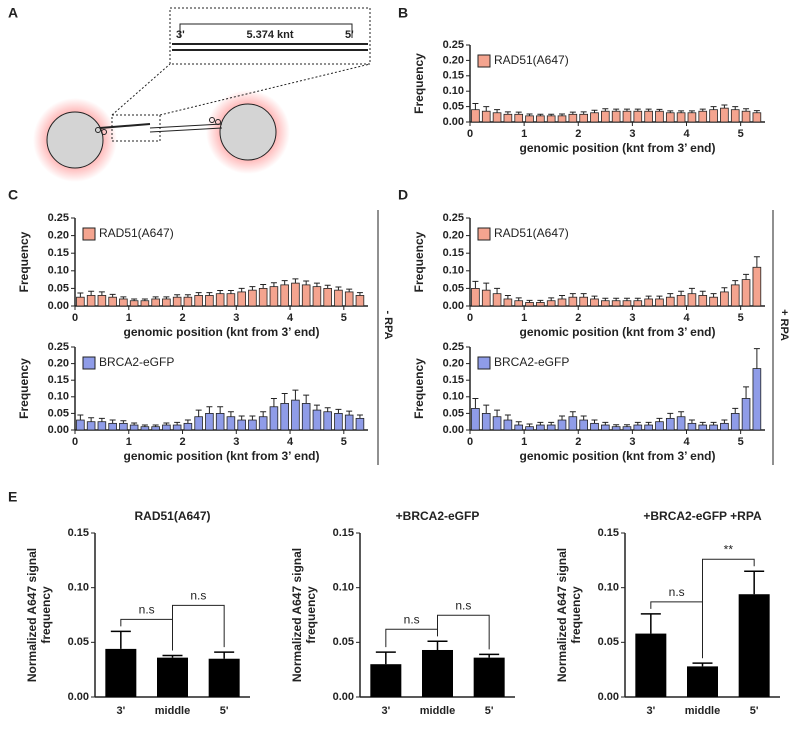  I want to click on length-label: 5.374 knt, so click(269, 35).